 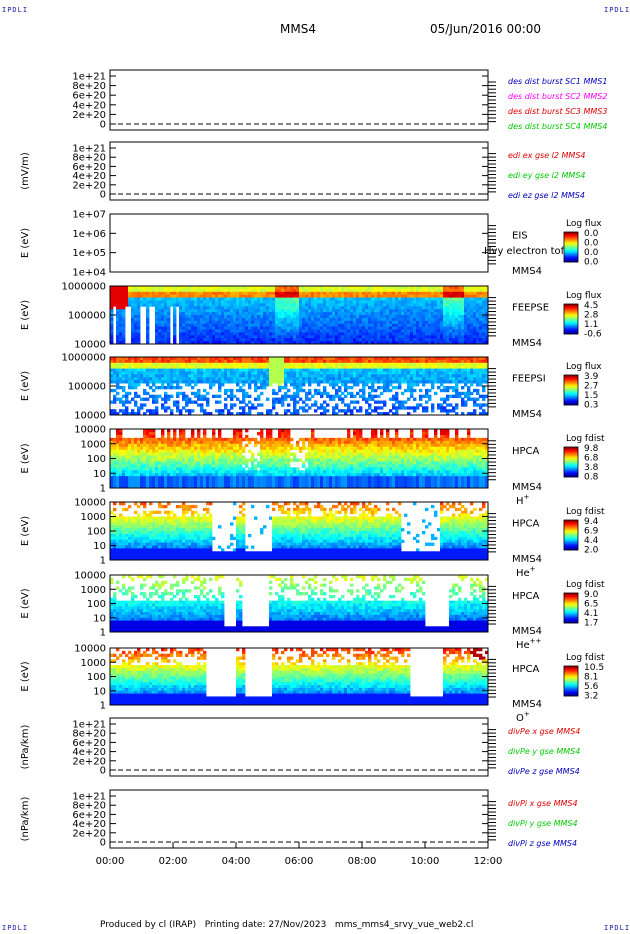 I want to click on colorbar-segment, so click(x=571, y=242).